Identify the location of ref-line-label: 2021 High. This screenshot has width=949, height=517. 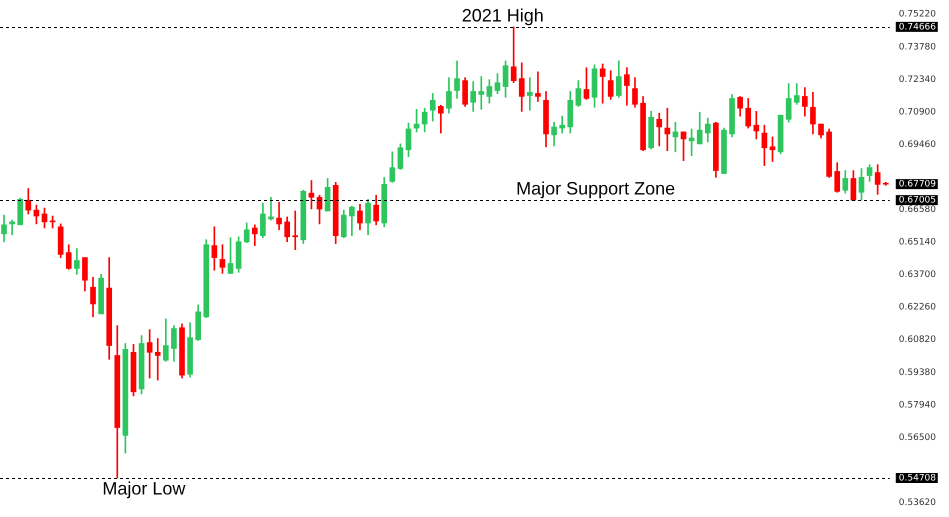
(503, 15).